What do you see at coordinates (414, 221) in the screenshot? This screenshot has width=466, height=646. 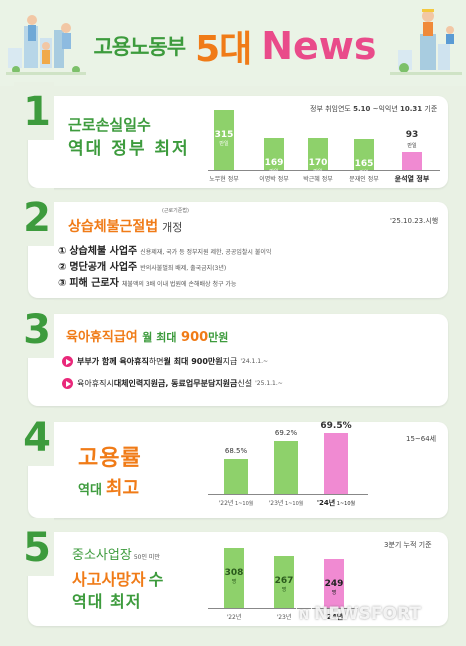 I see `section-note: '25.10.23.시행` at bounding box center [414, 221].